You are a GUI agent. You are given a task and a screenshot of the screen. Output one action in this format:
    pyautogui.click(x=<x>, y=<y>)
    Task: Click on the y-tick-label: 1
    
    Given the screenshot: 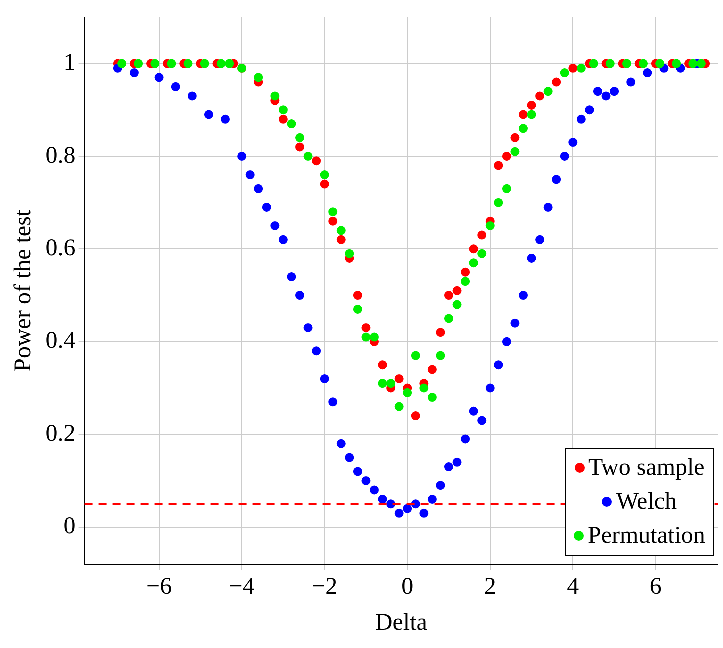 What is the action you would take?
    pyautogui.click(x=70, y=63)
    